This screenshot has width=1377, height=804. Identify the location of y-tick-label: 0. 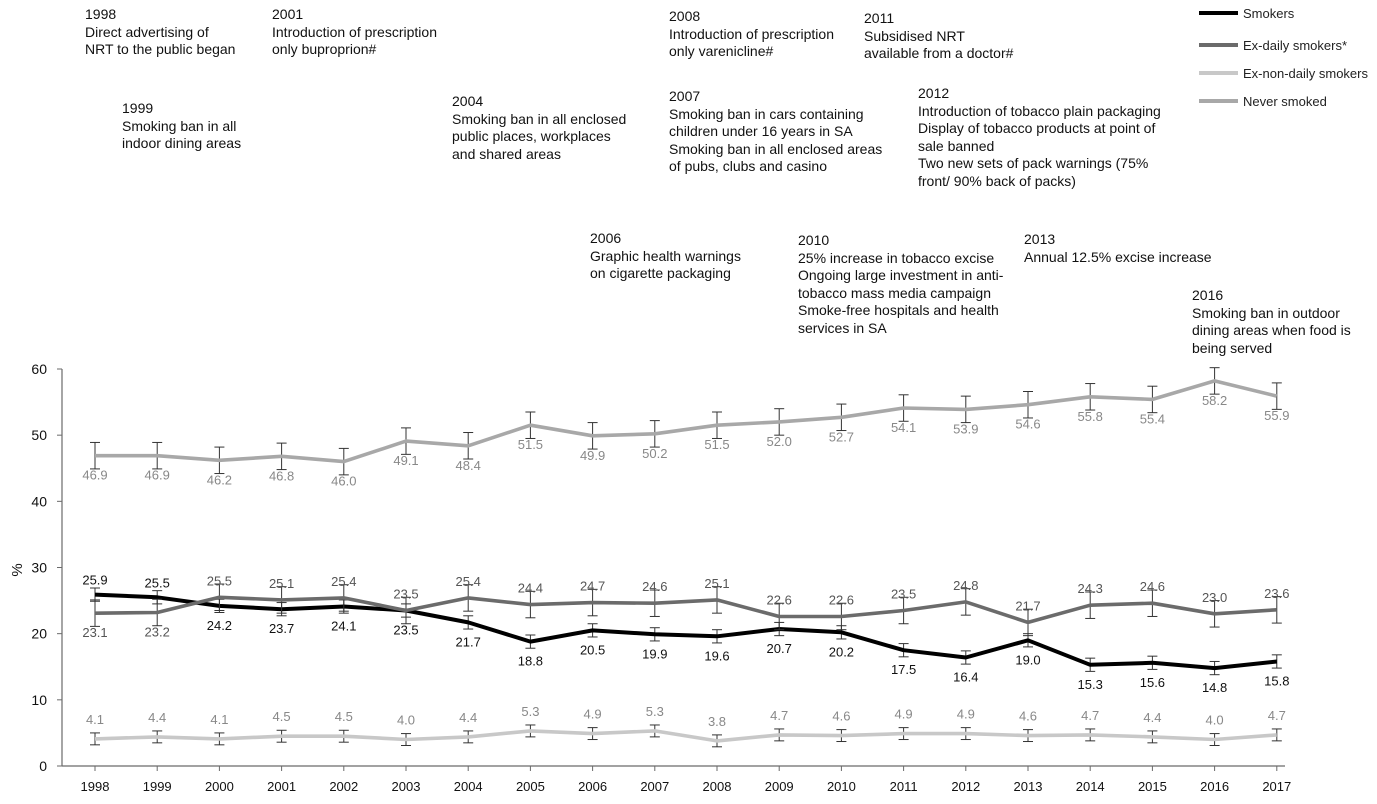
(43, 766).